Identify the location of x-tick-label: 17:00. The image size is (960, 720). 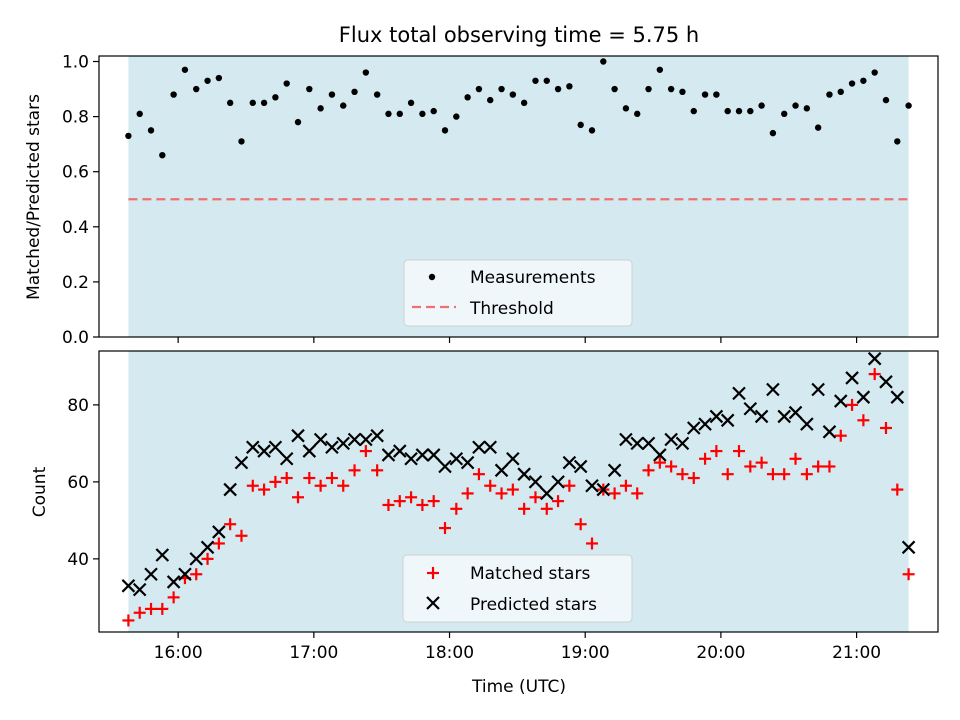
(313, 653).